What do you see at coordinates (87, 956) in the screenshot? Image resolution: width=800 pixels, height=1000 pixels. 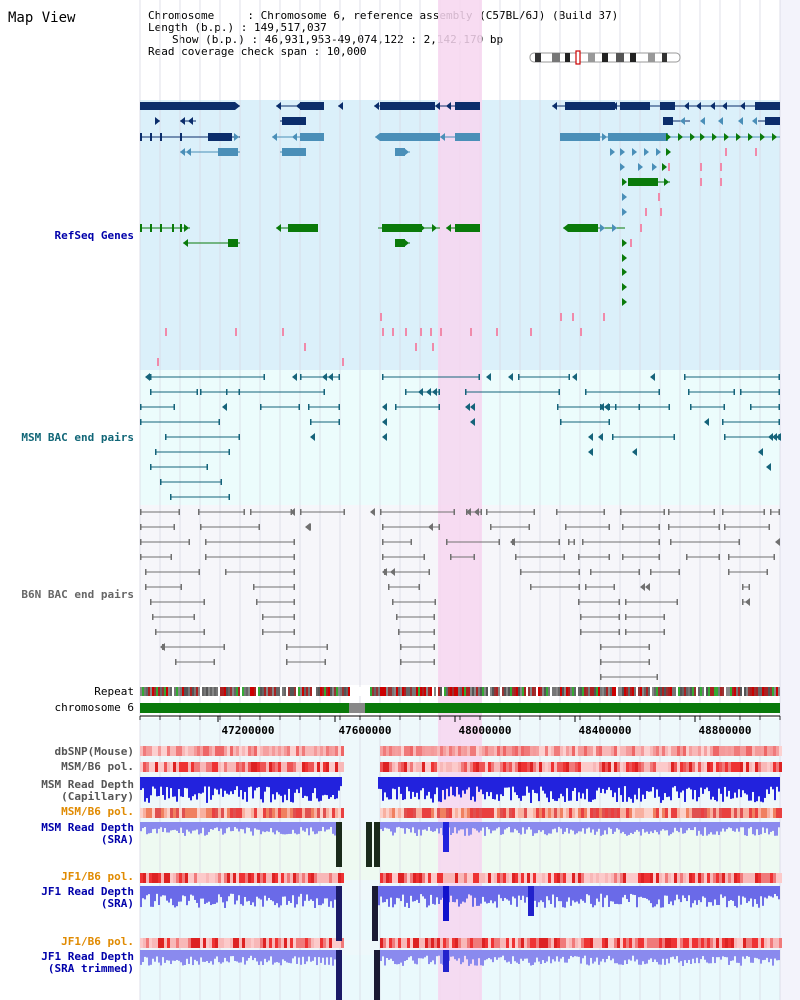 I see `label-jf1-depth-trimmed-1: JF1 Read Depth` at bounding box center [87, 956].